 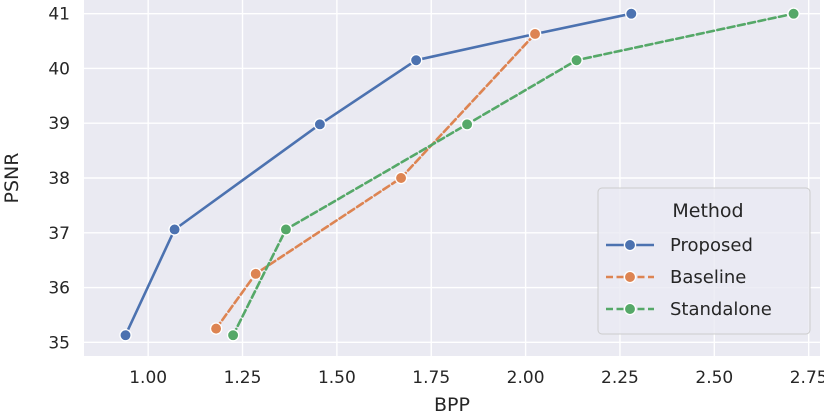 What do you see at coordinates (59, 124) in the screenshot?
I see `y-tick-label: 39` at bounding box center [59, 124].